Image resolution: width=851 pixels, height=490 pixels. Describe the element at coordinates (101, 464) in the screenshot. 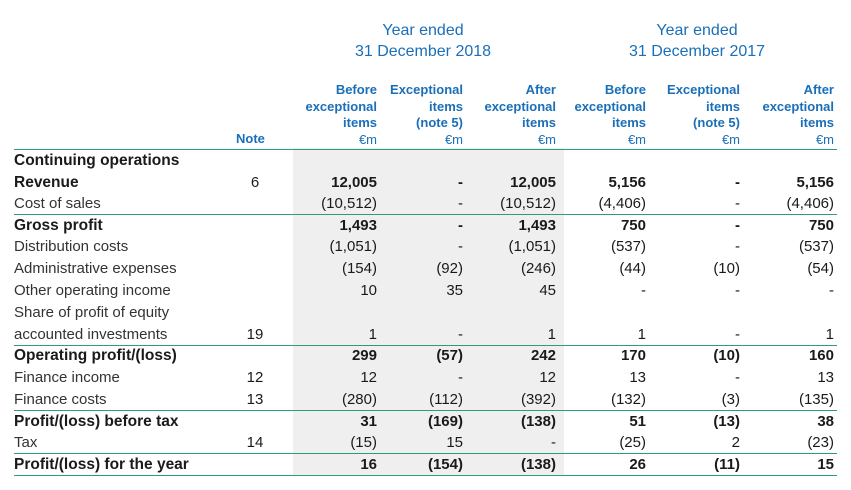

I see `row-label: Profit/(loss) for the year` at that location.